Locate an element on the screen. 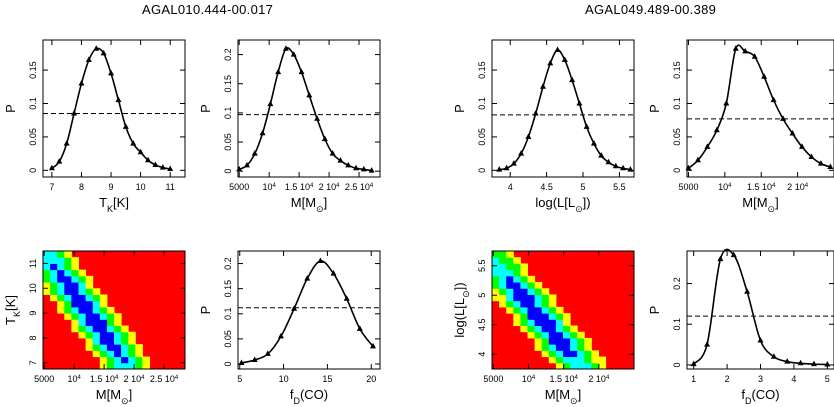 The width and height of the screenshot is (834, 407). y-axis-label: P is located at coordinates (654, 108).